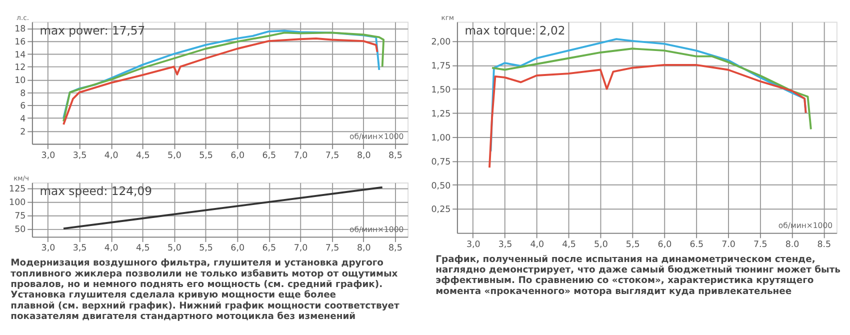 Image resolution: width=850 pixels, height=335 pixels. I want to click on chart-title: max torque: 2,02, so click(515, 30).